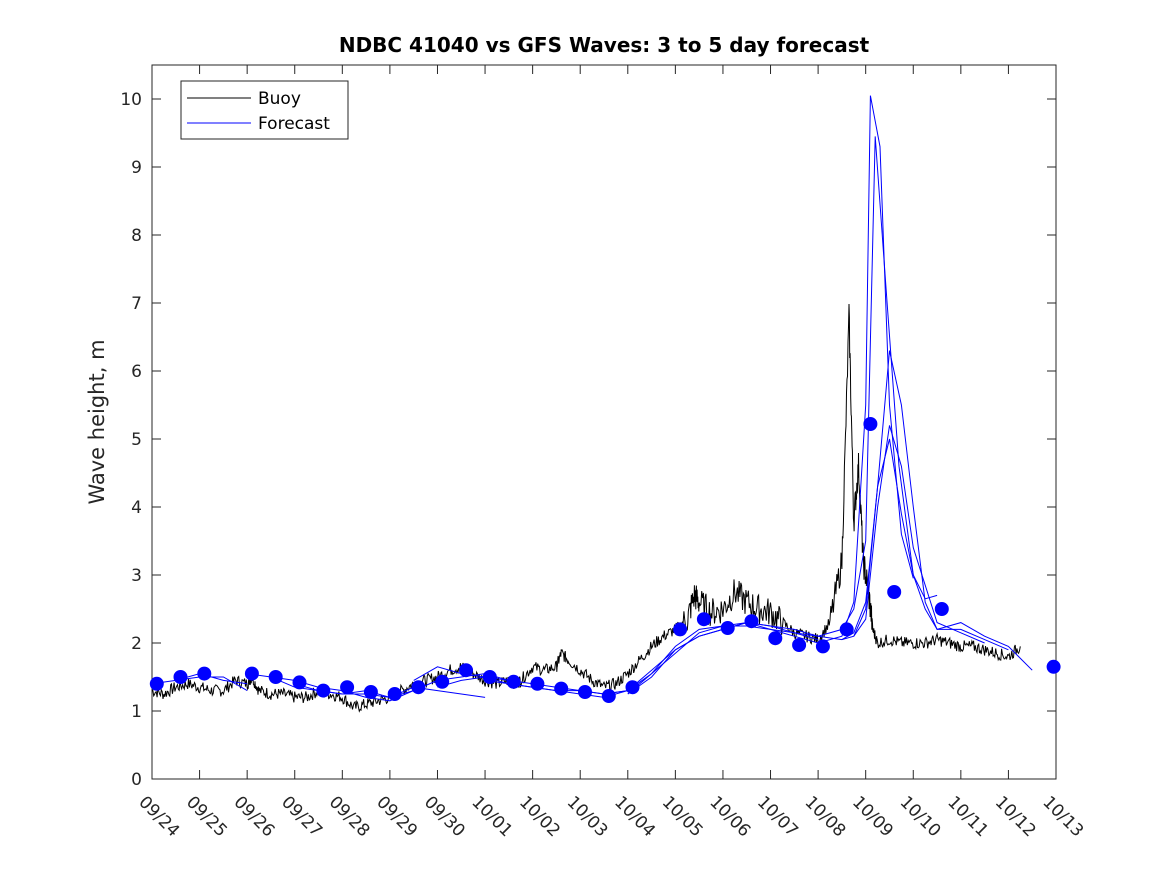  Describe the element at coordinates (136, 644) in the screenshot. I see `y-tick-label: 2` at that location.